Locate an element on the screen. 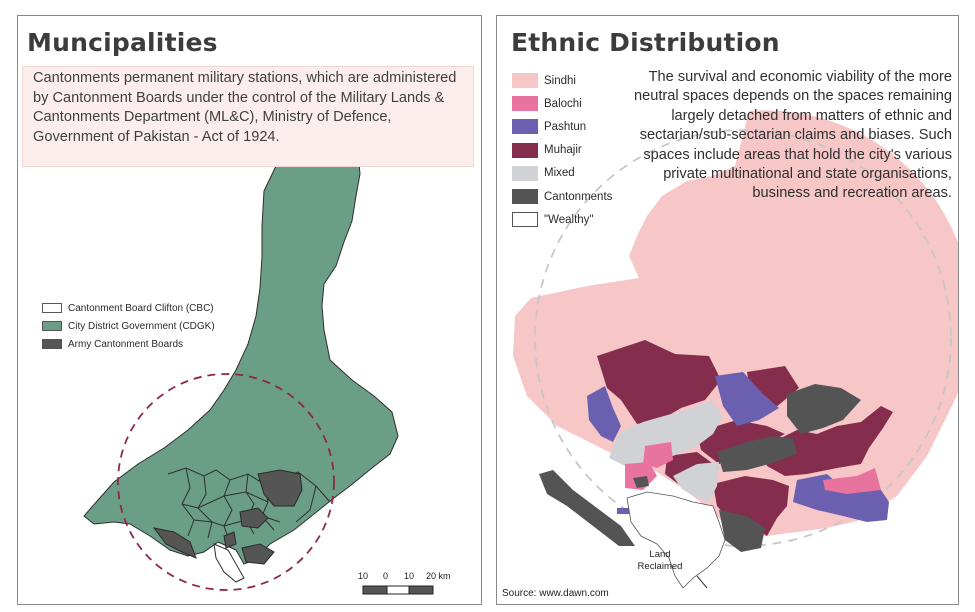  legend-item-sindhi: Sindhi is located at coordinates (562, 80).